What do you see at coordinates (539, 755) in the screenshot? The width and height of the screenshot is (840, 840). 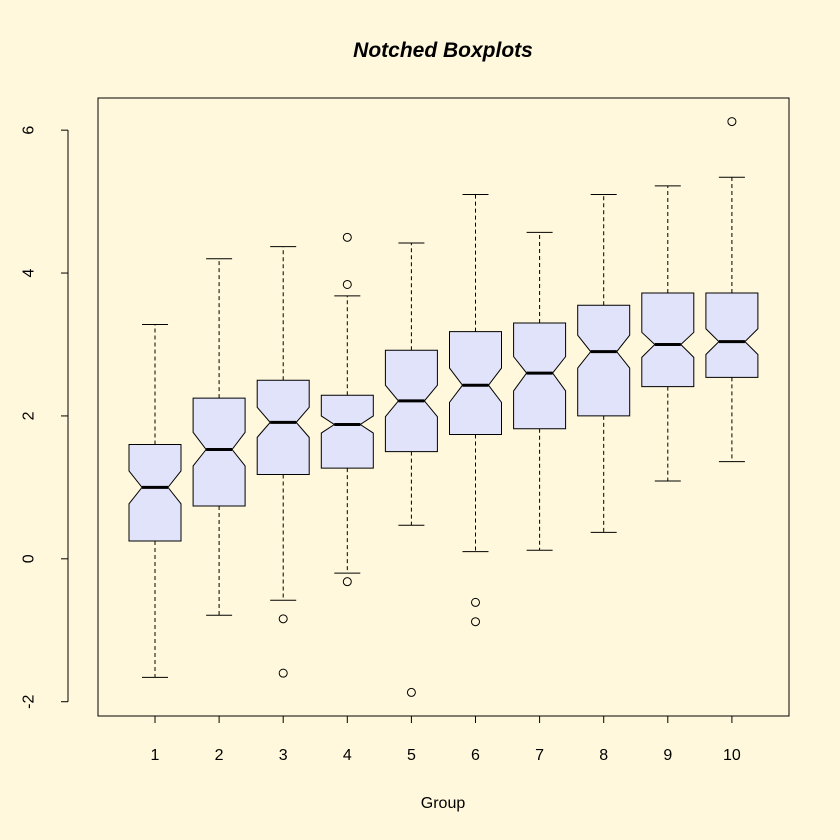 I see `x-tick-label: 7` at bounding box center [539, 755].